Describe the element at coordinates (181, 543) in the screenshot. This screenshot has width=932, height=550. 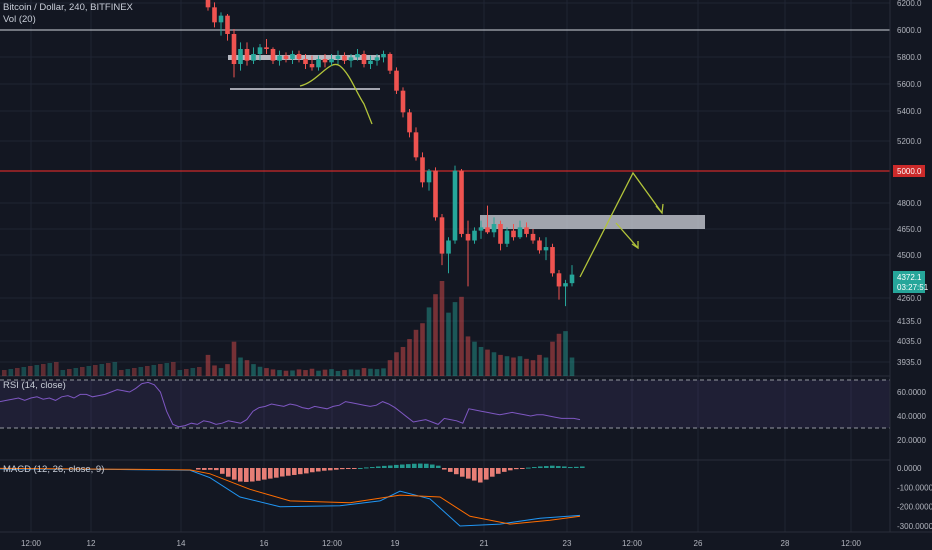
I see `time-tick-label: 14` at that location.